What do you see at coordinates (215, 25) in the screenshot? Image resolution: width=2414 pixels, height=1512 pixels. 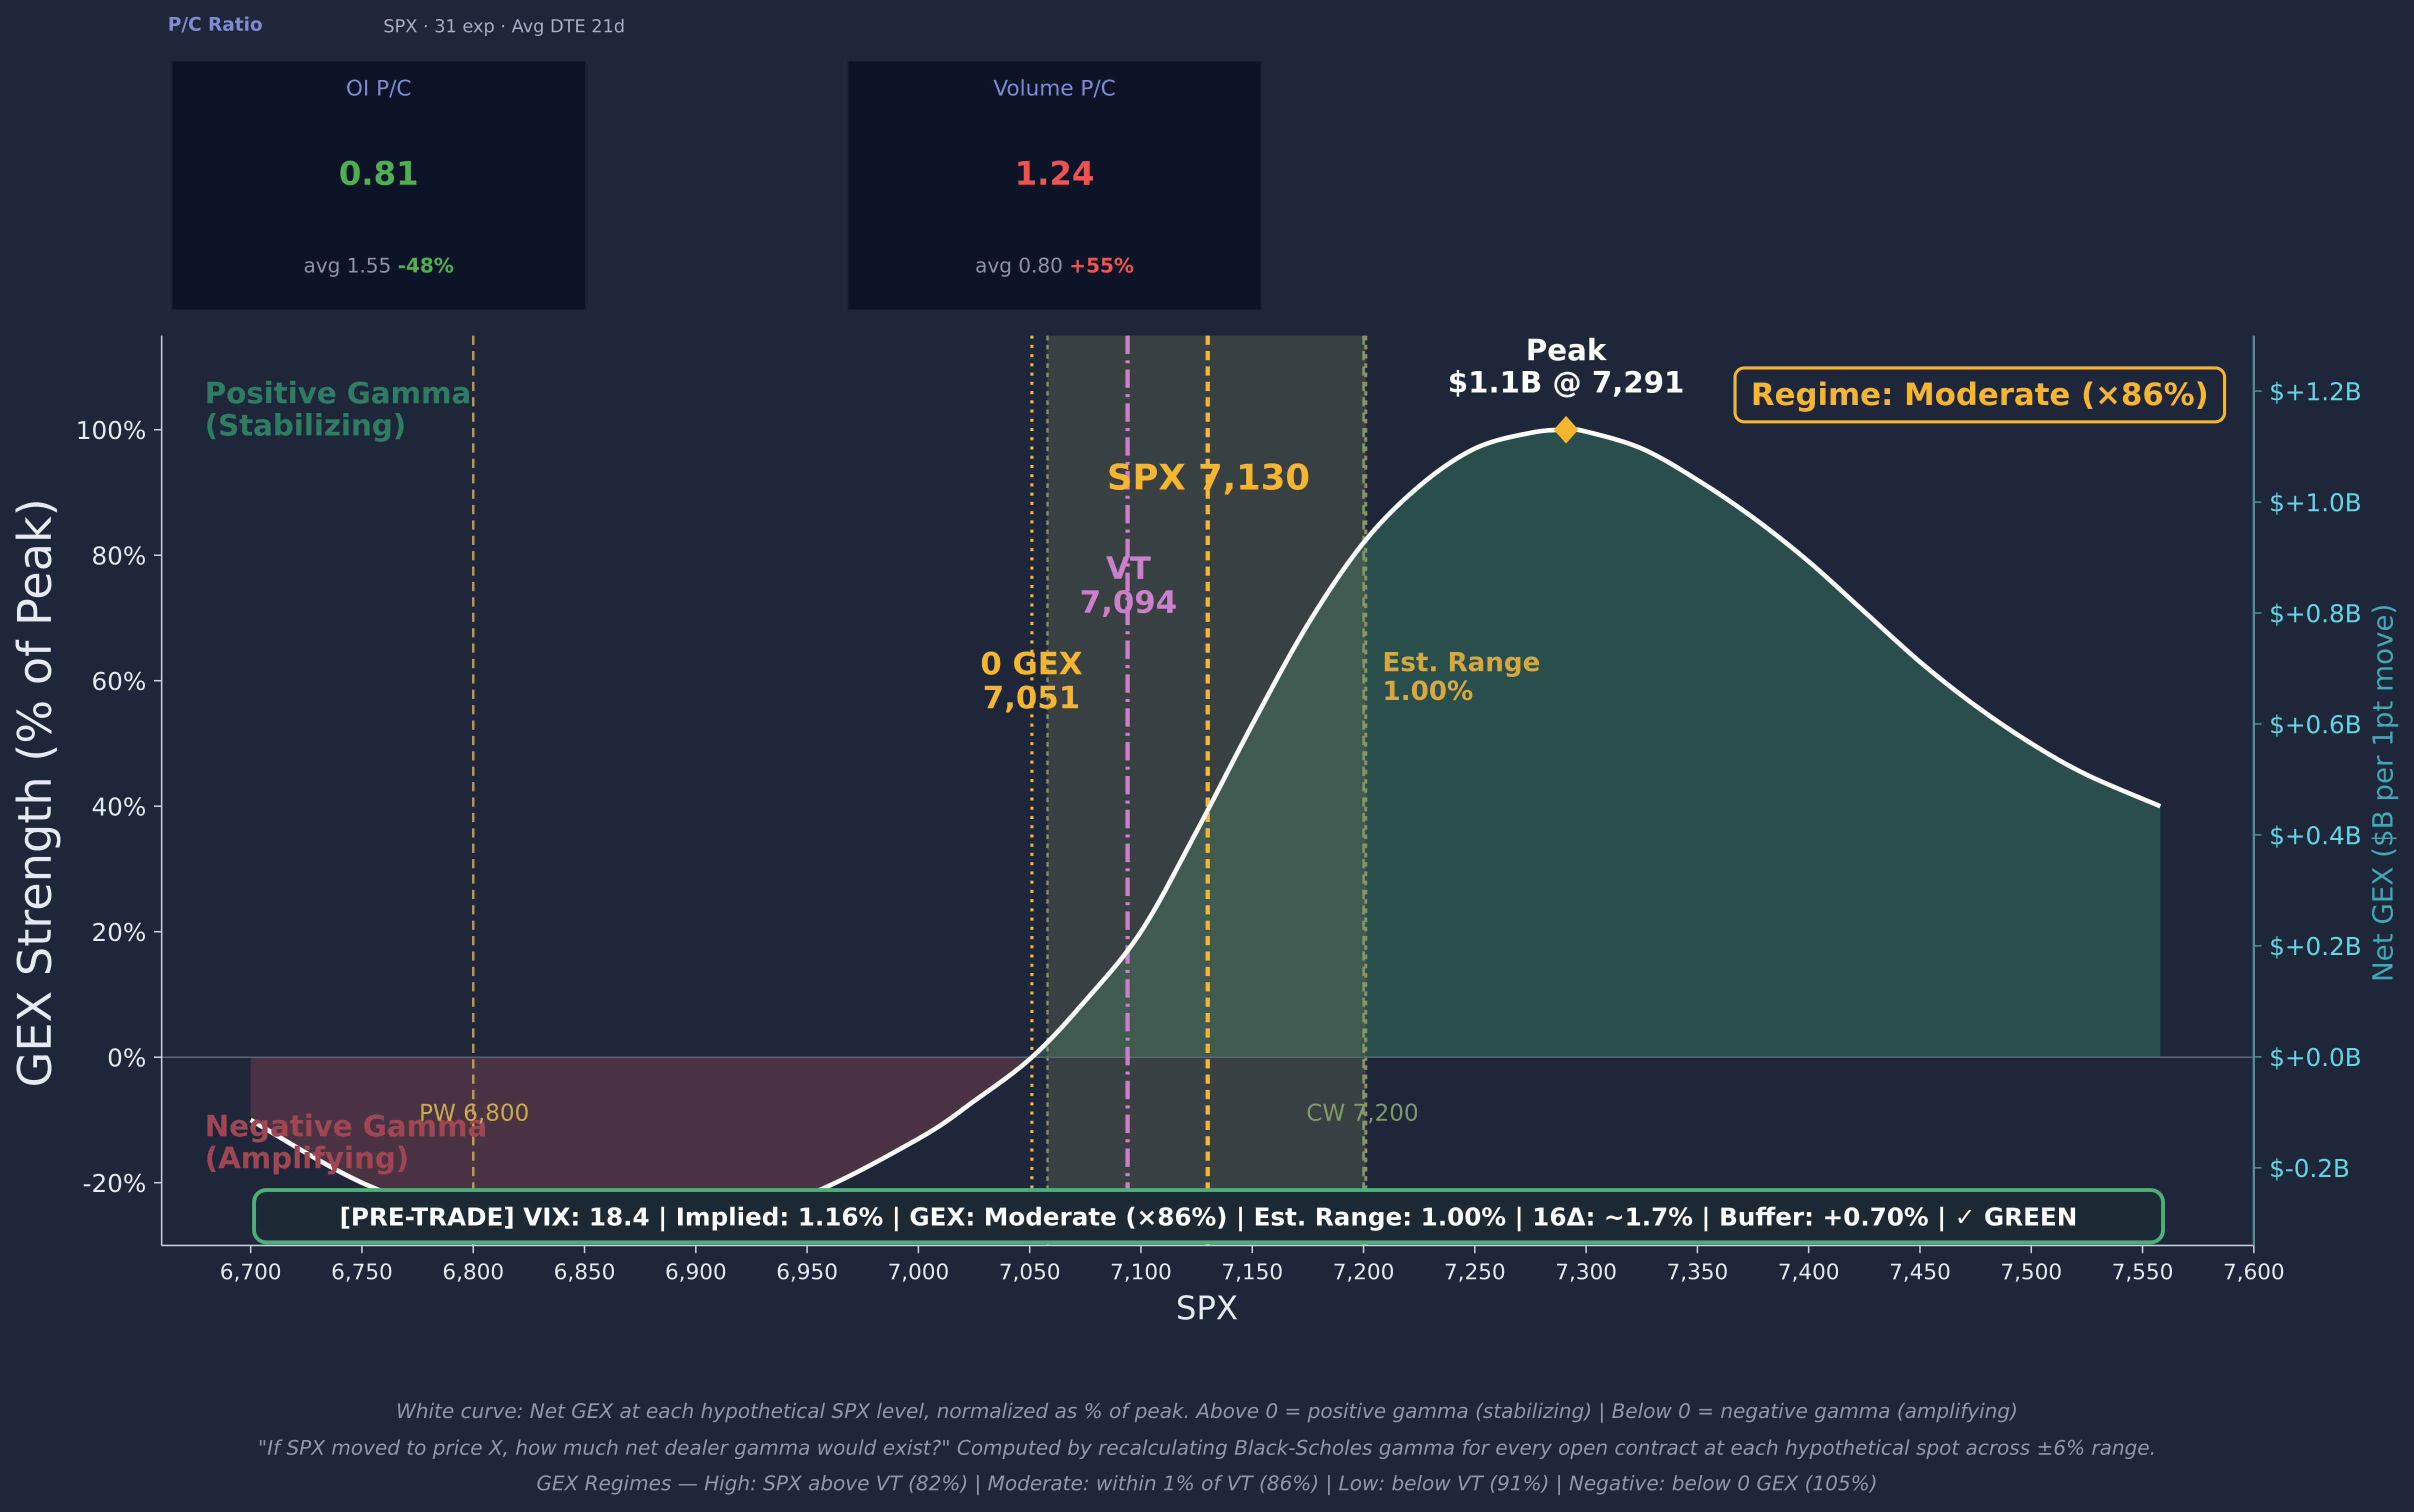 I see `header-title: P/C Ratio` at bounding box center [215, 25].